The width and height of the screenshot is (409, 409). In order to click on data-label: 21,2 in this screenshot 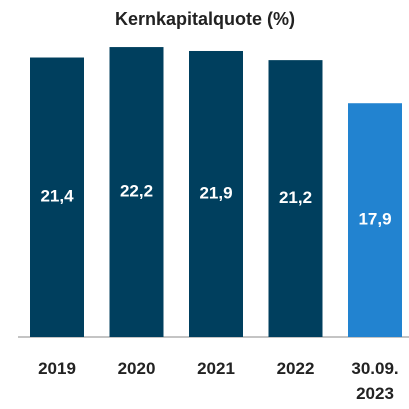, I will do `click(295, 197)`.